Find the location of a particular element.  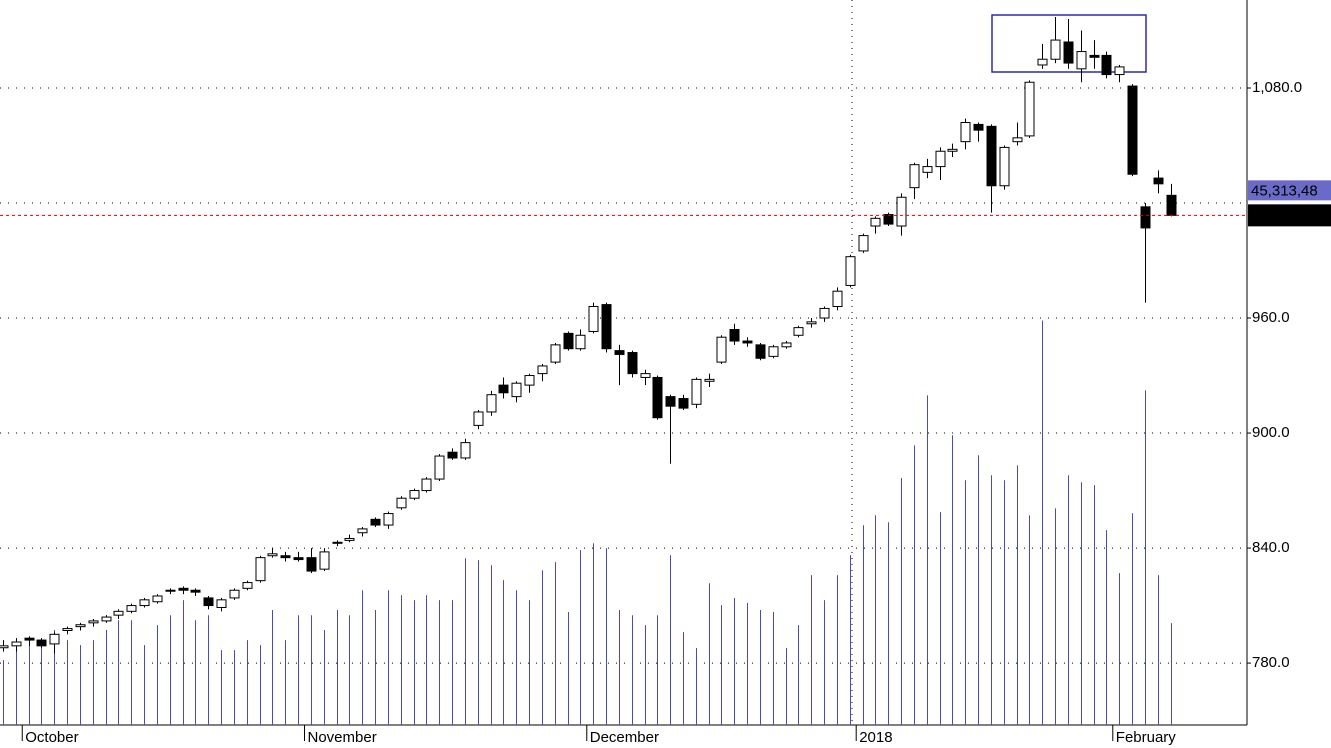

y-tick-label: 780.0 is located at coordinates (1271, 662).